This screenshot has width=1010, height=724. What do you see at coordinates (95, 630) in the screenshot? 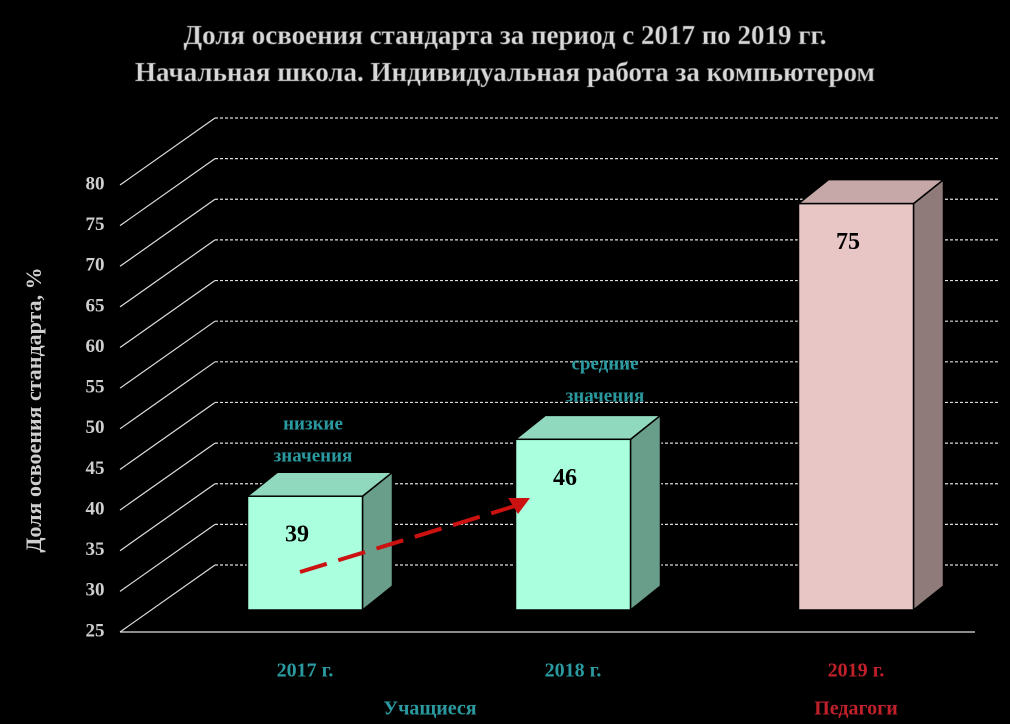
I see `y-tick-label: 25` at bounding box center [95, 630].